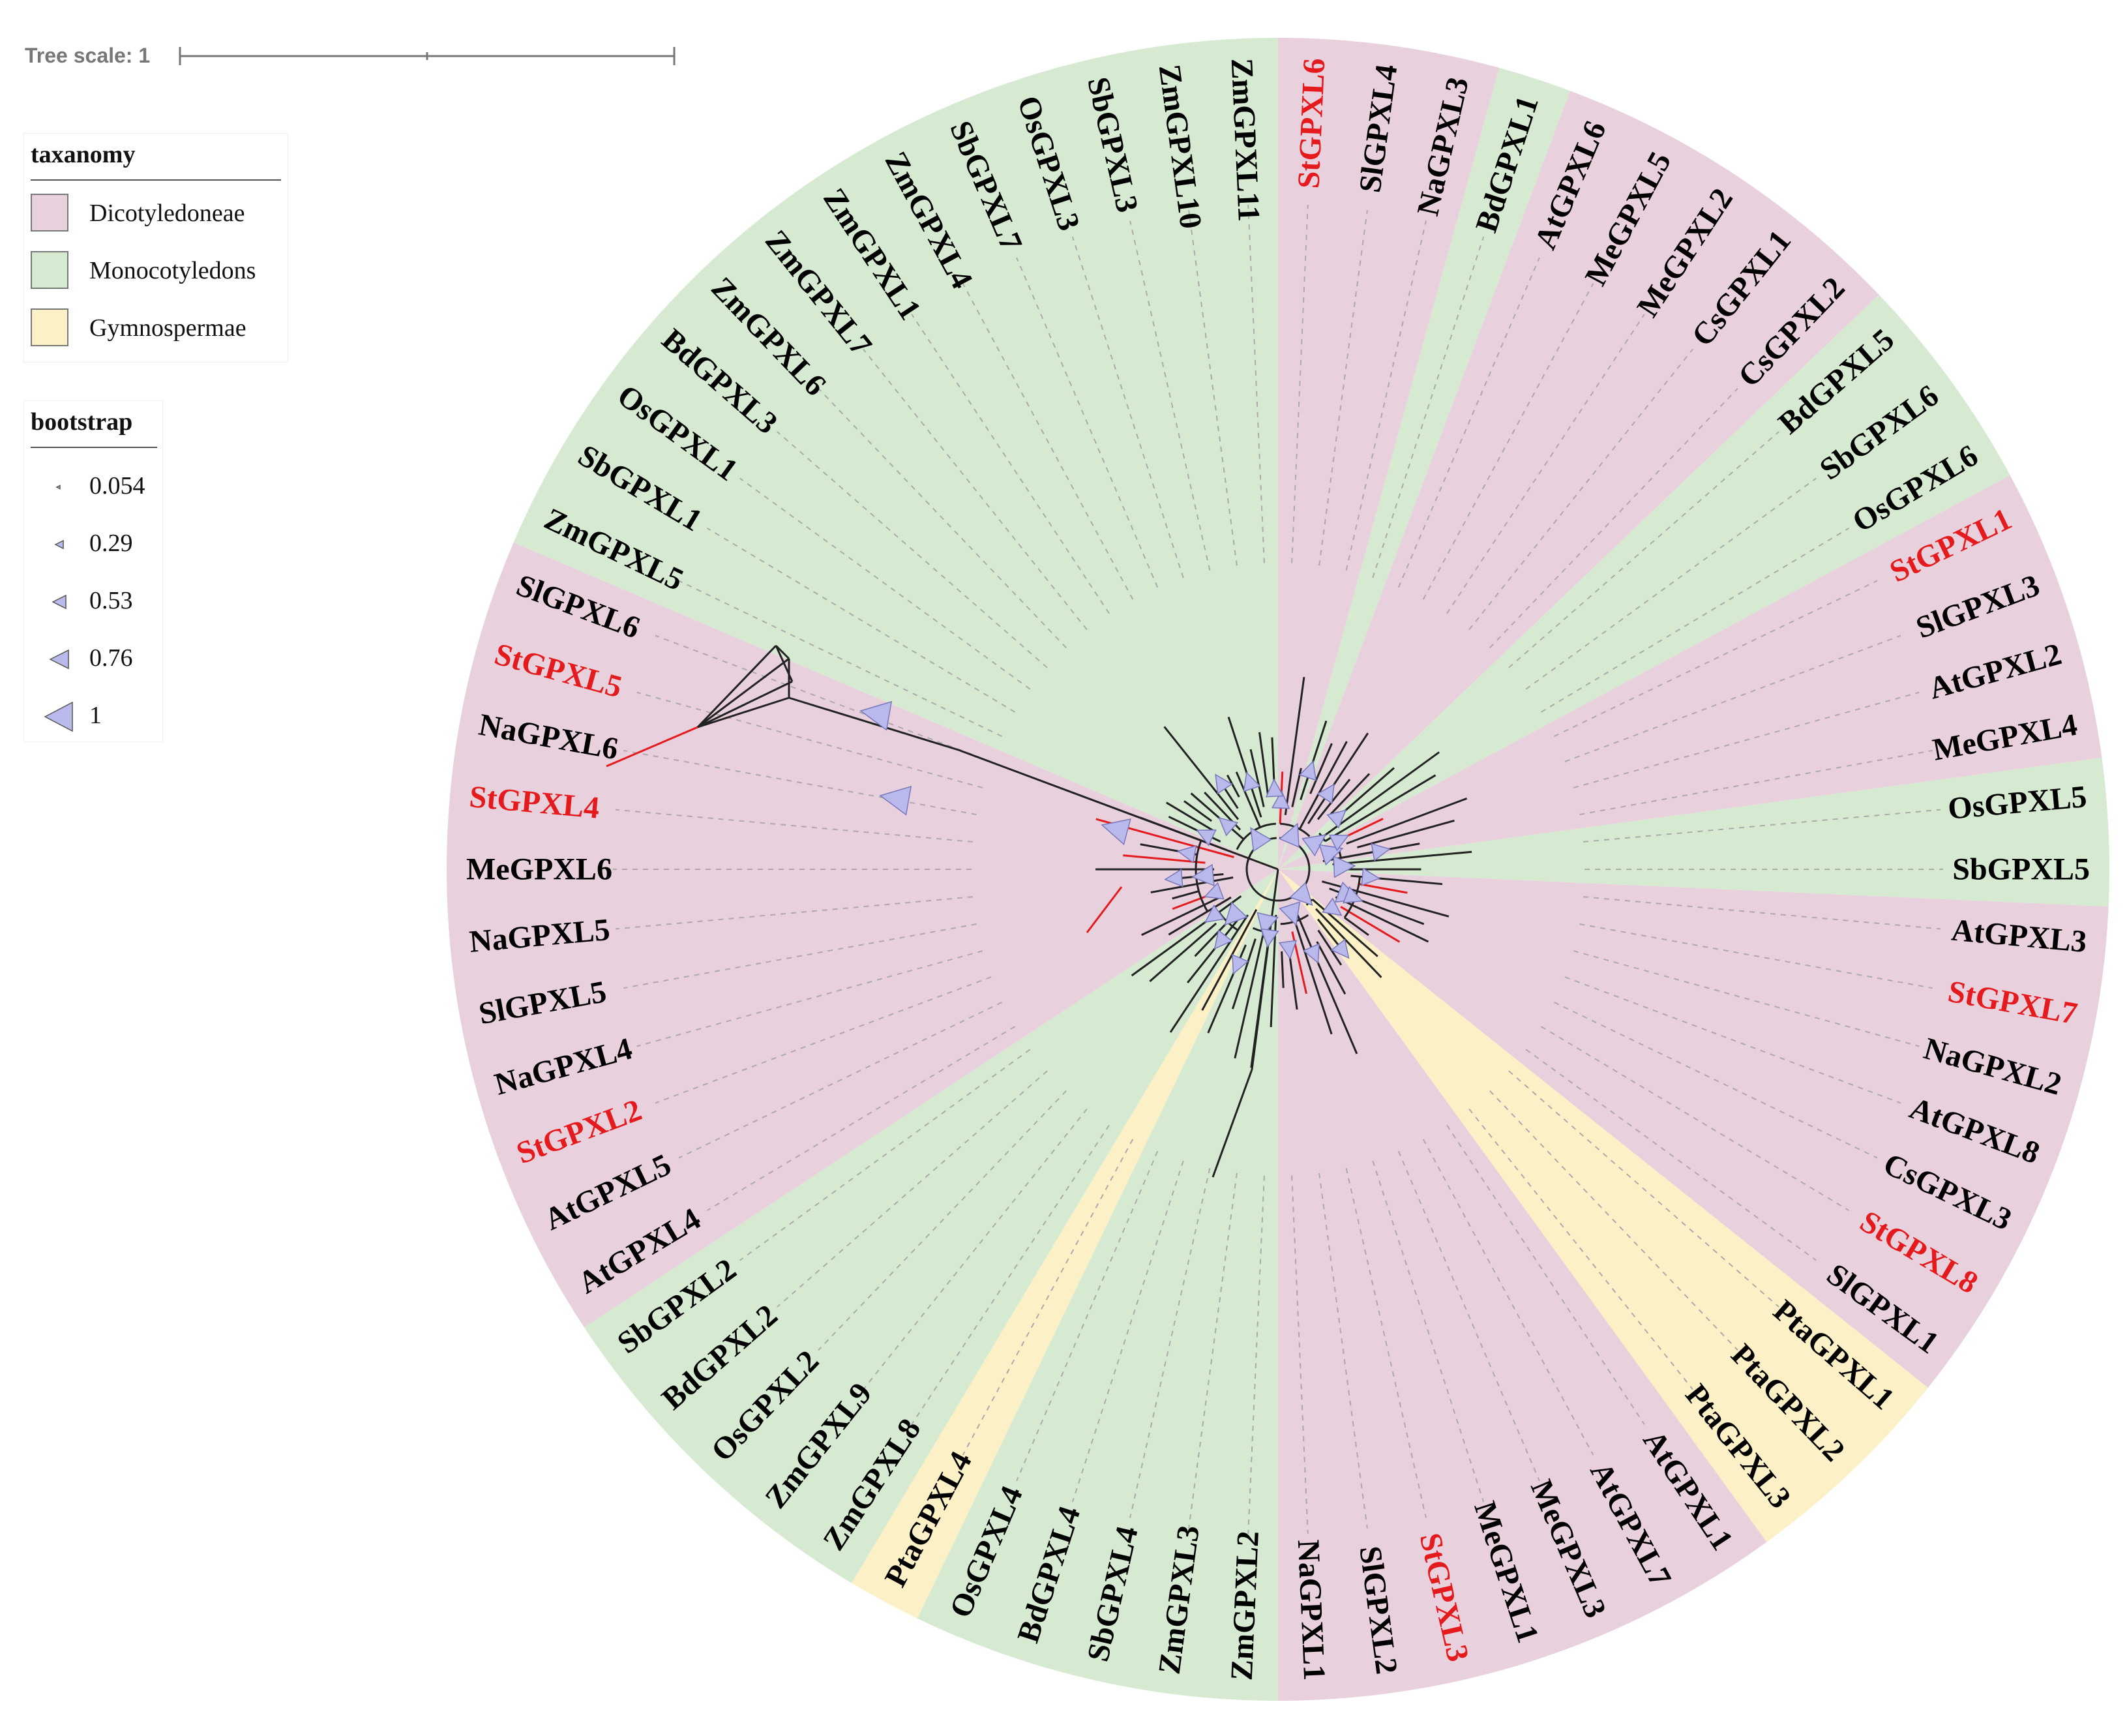 The width and height of the screenshot is (2127, 1736). Describe the element at coordinates (350, 55) in the screenshot. I see `tree-scale-bar: Tree scale: 1` at that location.